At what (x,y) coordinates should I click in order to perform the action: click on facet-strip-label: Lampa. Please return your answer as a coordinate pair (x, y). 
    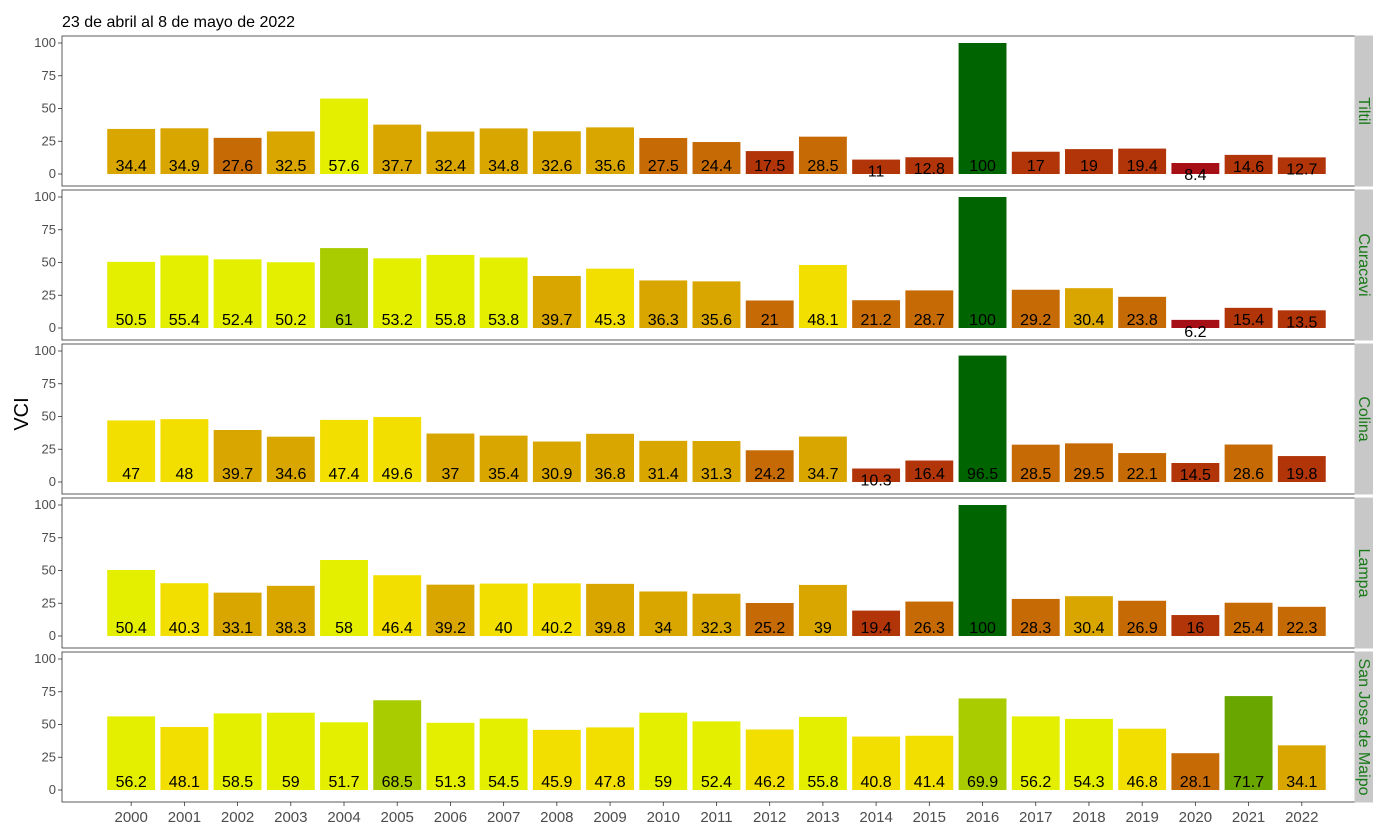
    Looking at the image, I should click on (1363, 573).